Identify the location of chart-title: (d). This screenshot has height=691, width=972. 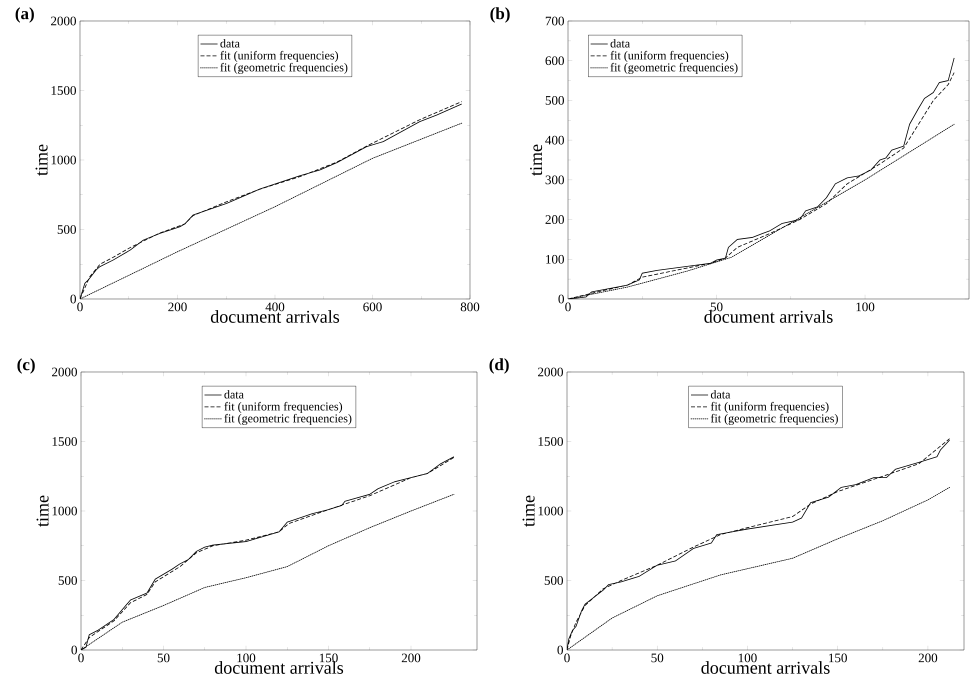
(499, 366).